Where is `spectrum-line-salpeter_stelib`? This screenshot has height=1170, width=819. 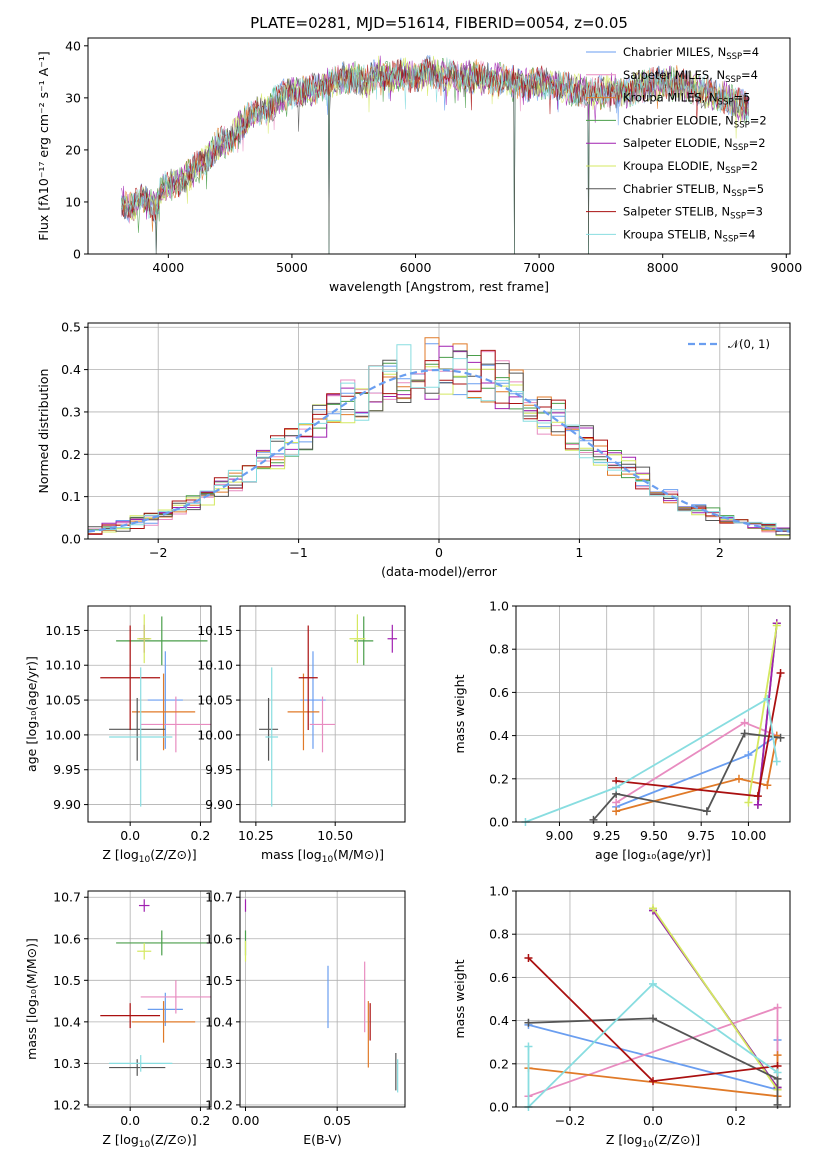 spectrum-line-salpeter_stelib is located at coordinates (435, 140).